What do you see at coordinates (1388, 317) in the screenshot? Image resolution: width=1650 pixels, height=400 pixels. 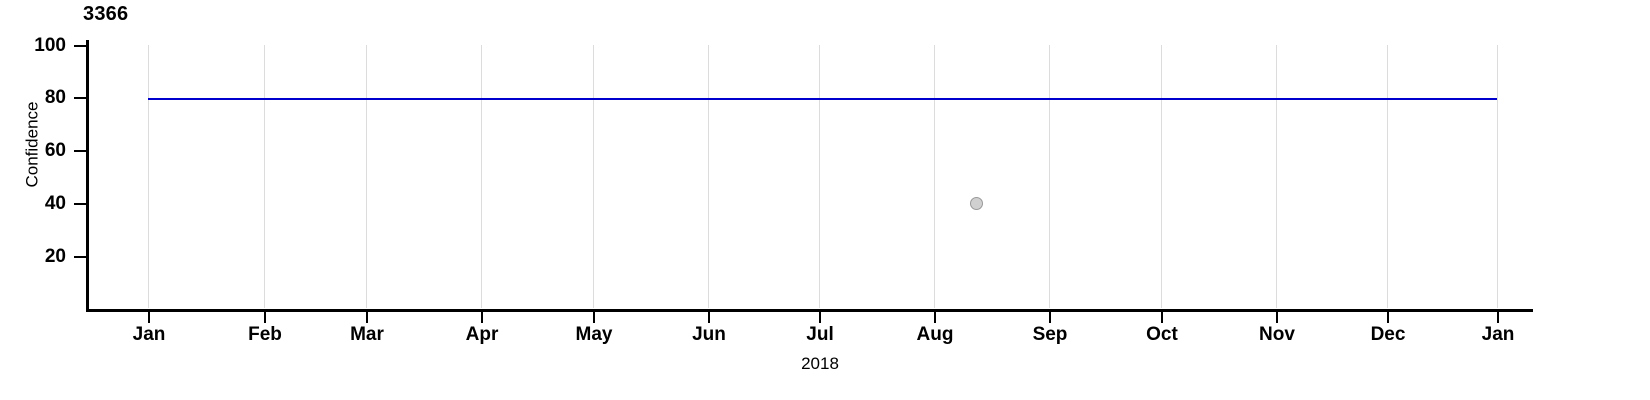 I see `x-tick-dec` at bounding box center [1388, 317].